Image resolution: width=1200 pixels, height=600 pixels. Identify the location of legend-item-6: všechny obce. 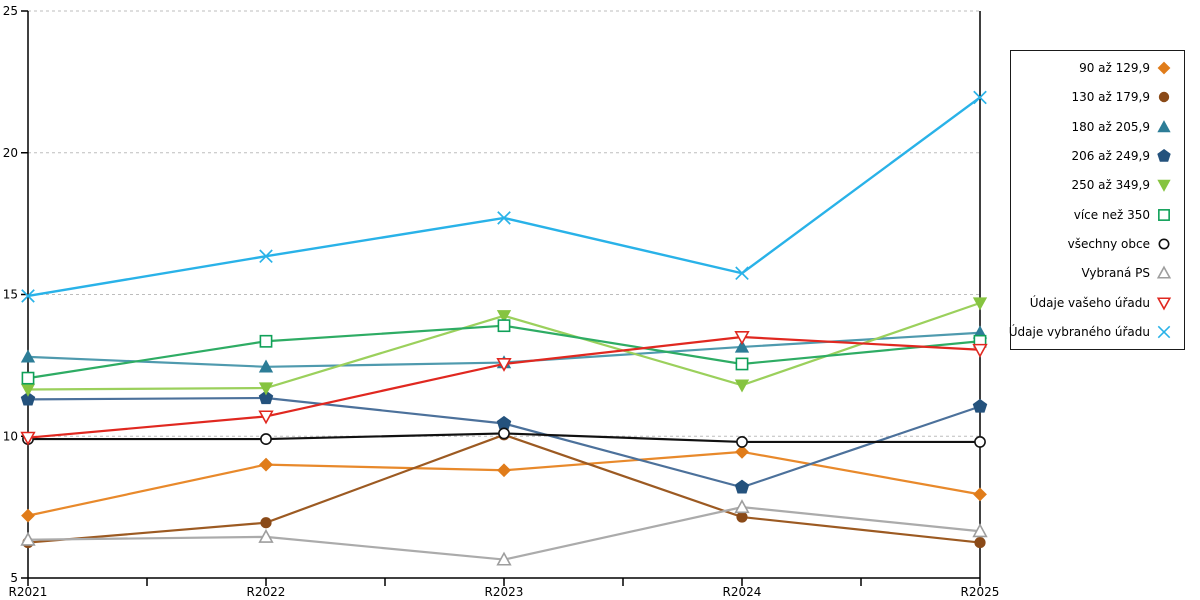
(1093, 243).